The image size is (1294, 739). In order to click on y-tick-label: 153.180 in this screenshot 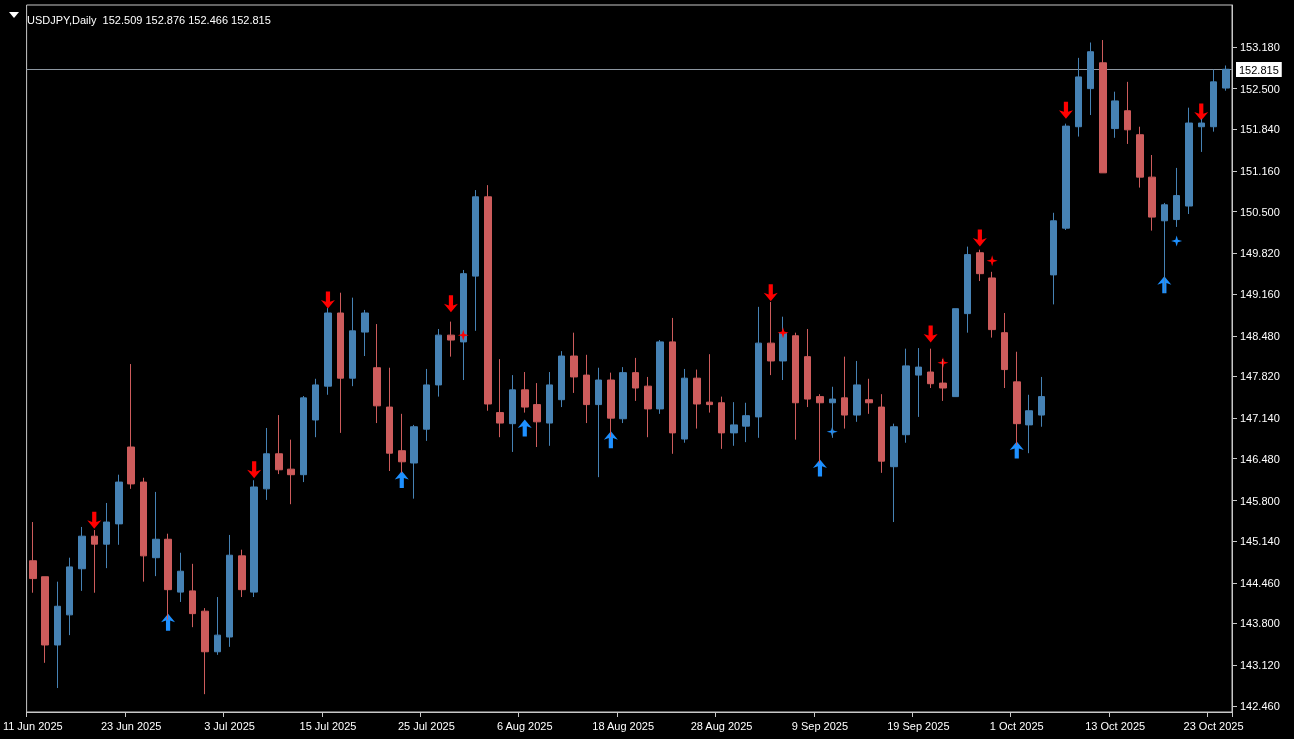, I will do `click(1260, 46)`.